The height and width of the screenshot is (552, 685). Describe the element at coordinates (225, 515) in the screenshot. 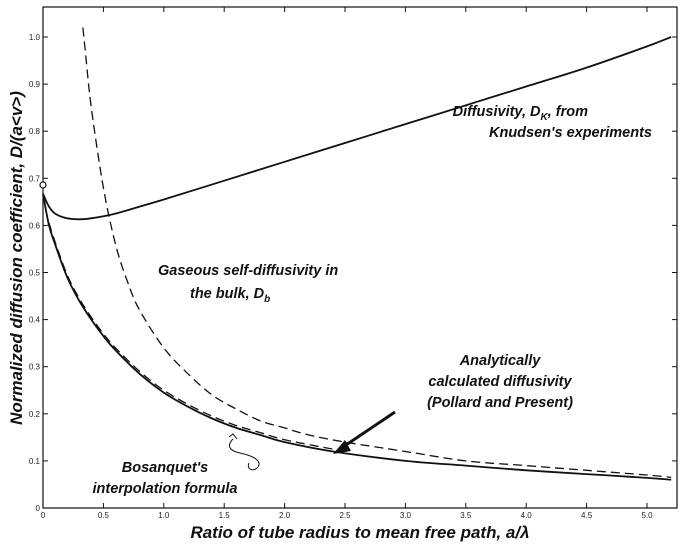

I see `x-tick-label-3: 1.5` at that location.